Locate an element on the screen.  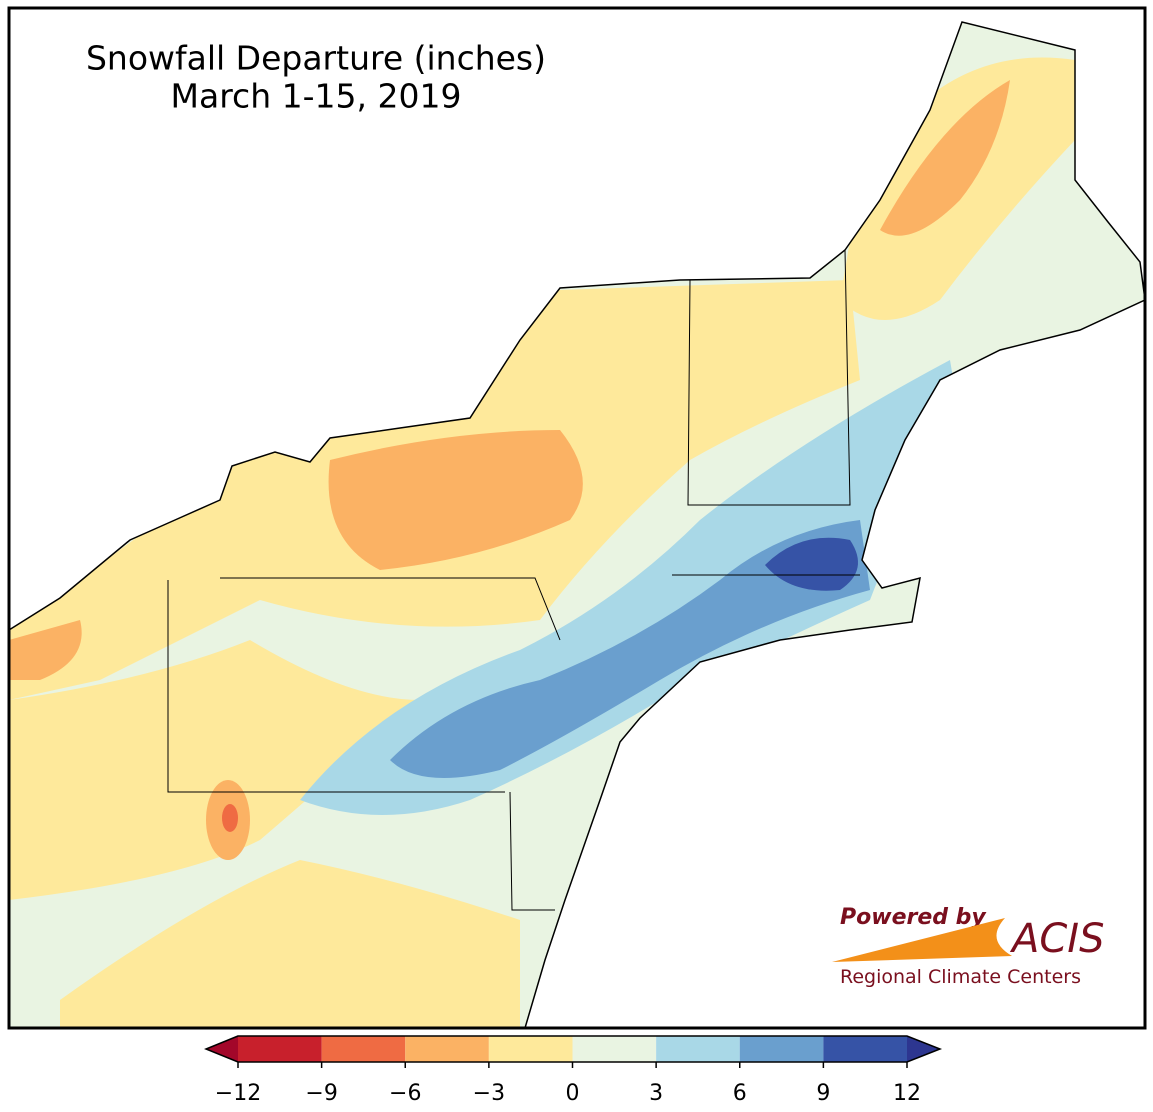
colorbar-tick-label: 9 is located at coordinates (823, 1093).